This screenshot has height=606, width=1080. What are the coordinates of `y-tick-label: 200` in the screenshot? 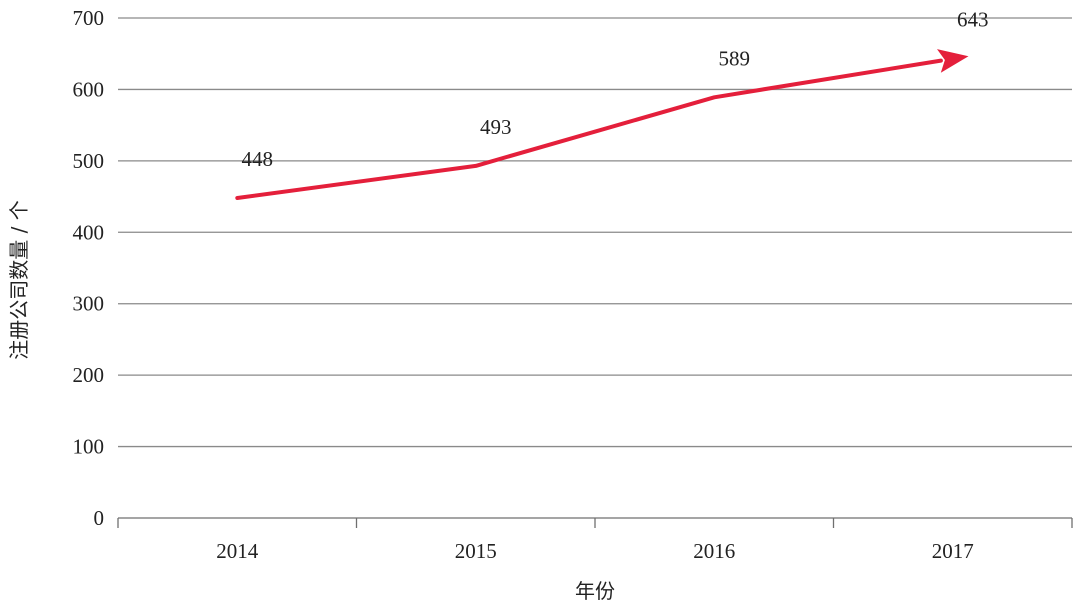 It's located at (89, 375).